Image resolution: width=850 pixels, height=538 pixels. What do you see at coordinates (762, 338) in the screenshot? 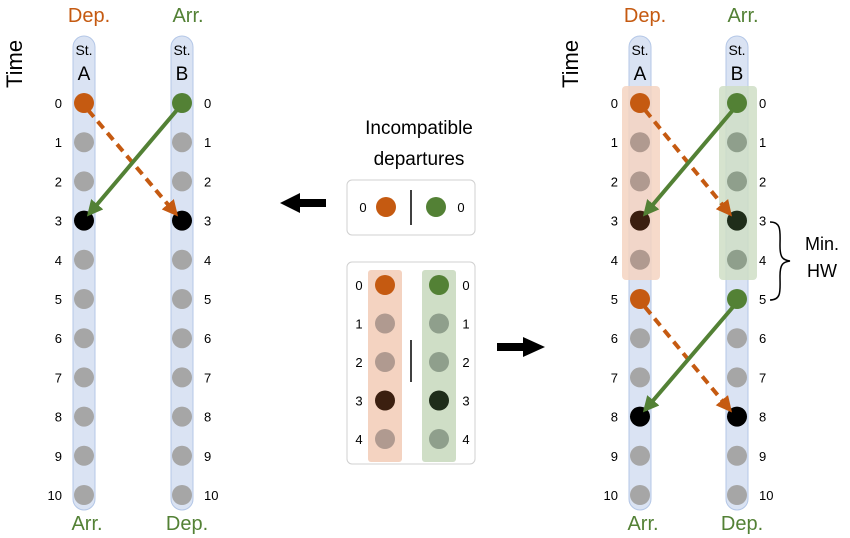
I see `right-b-tick-label: 6` at bounding box center [762, 338].